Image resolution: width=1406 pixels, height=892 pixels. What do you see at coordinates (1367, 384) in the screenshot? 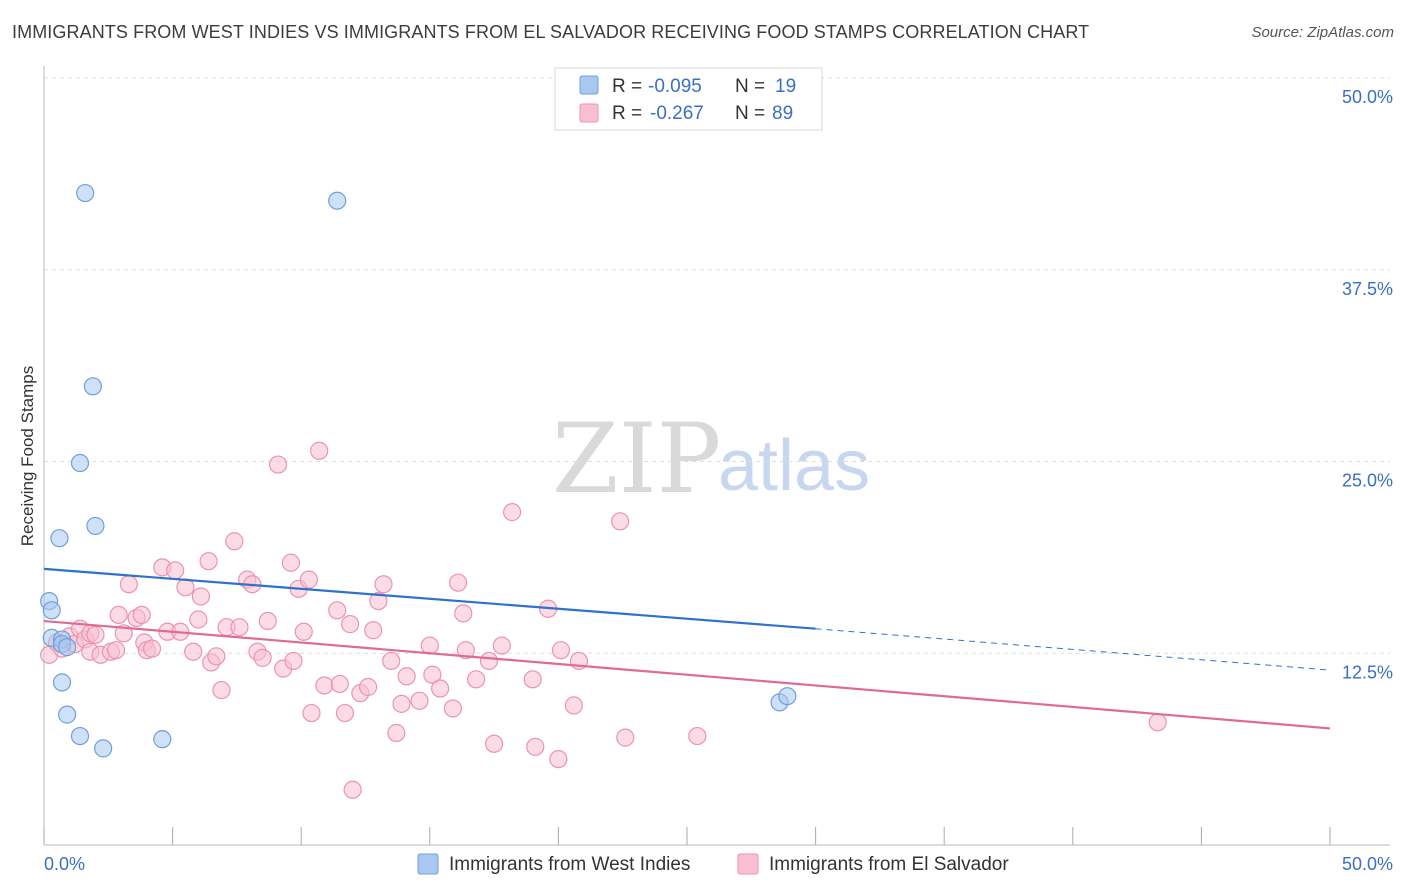
I see `y-tick-labels: 12.5% 25.0% 37.5% 50.0%` at bounding box center [1367, 384].